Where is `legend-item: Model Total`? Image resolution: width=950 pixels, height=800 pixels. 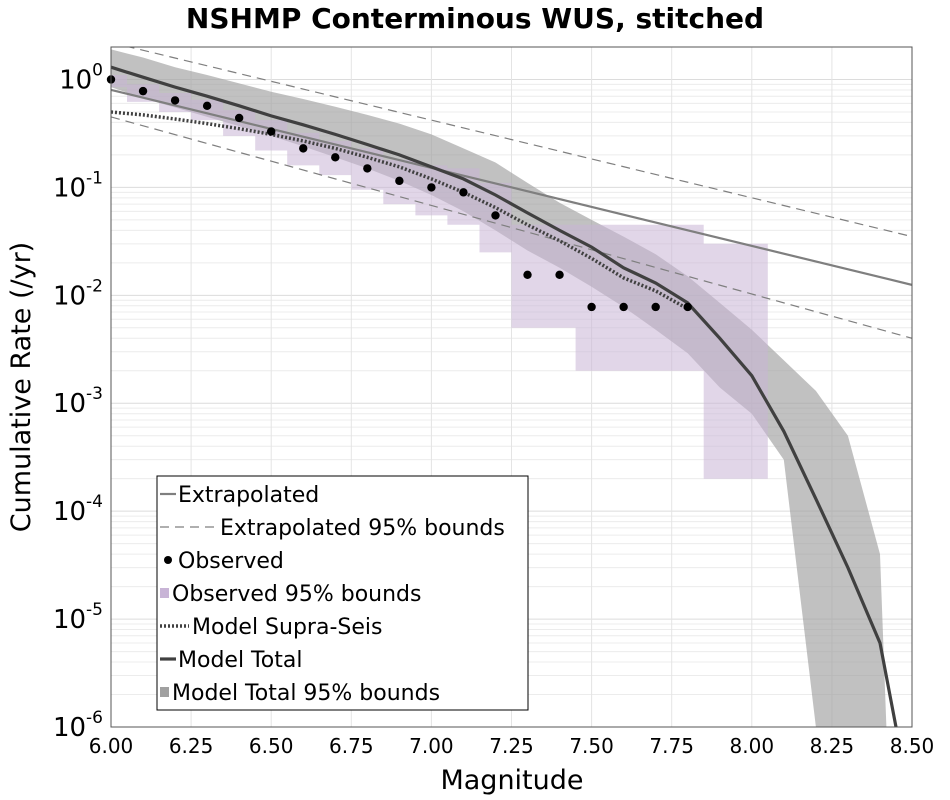
legend-item: Model Total is located at coordinates (231, 660).